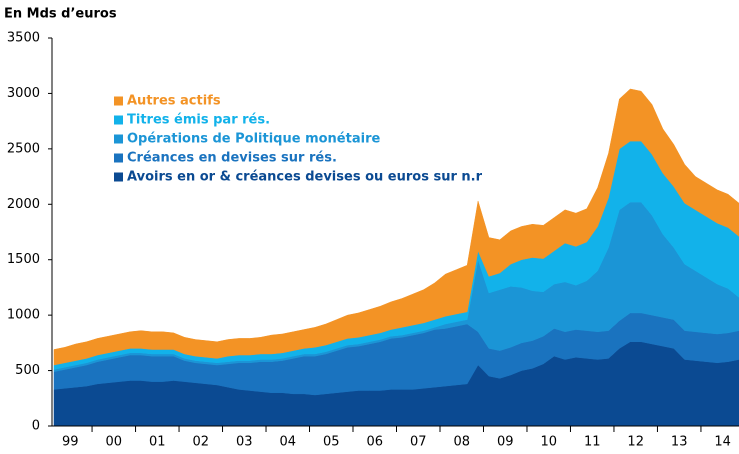  Describe the element at coordinates (60, 14) in the screenshot. I see `chart-title: En Mds d’euros` at that location.